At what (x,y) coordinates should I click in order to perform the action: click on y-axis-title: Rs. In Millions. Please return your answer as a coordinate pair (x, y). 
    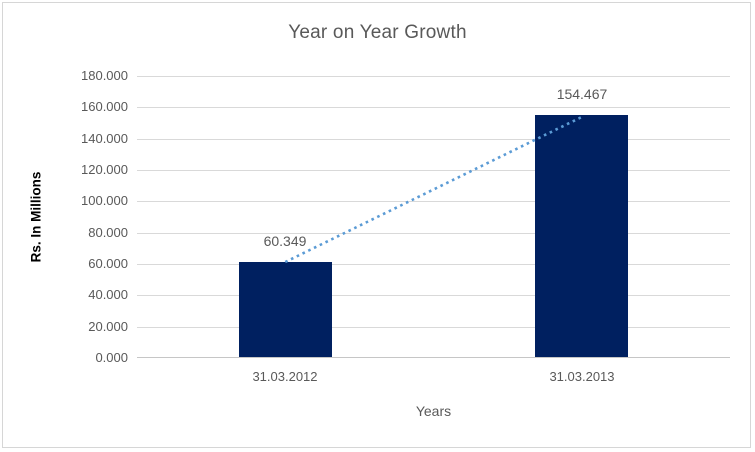
    Looking at the image, I should click on (36, 217).